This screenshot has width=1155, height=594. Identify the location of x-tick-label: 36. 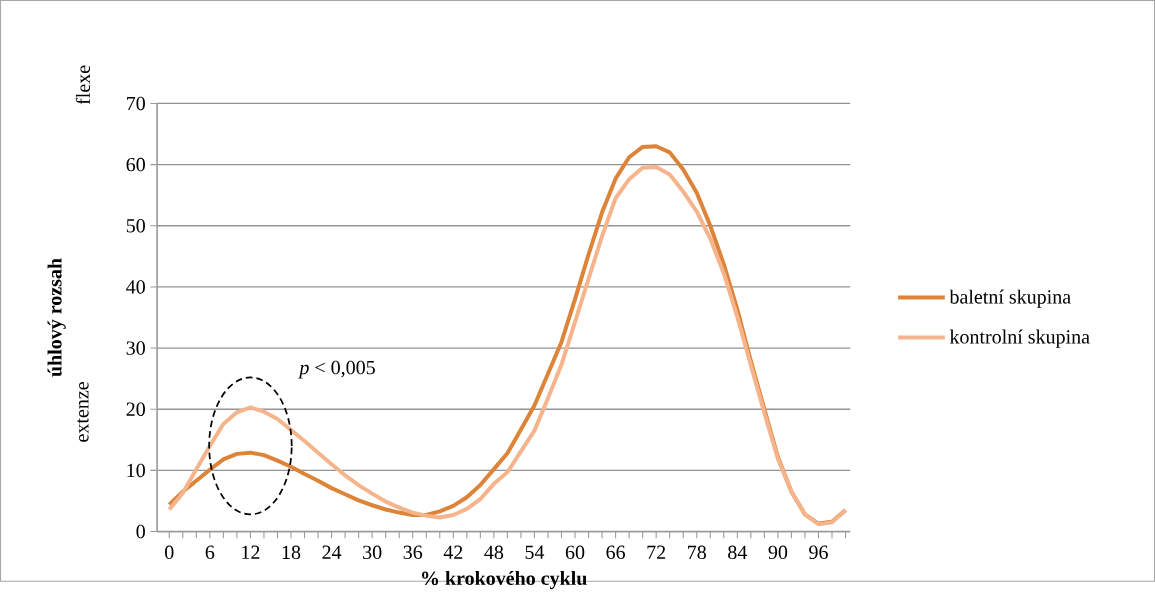
(413, 552).